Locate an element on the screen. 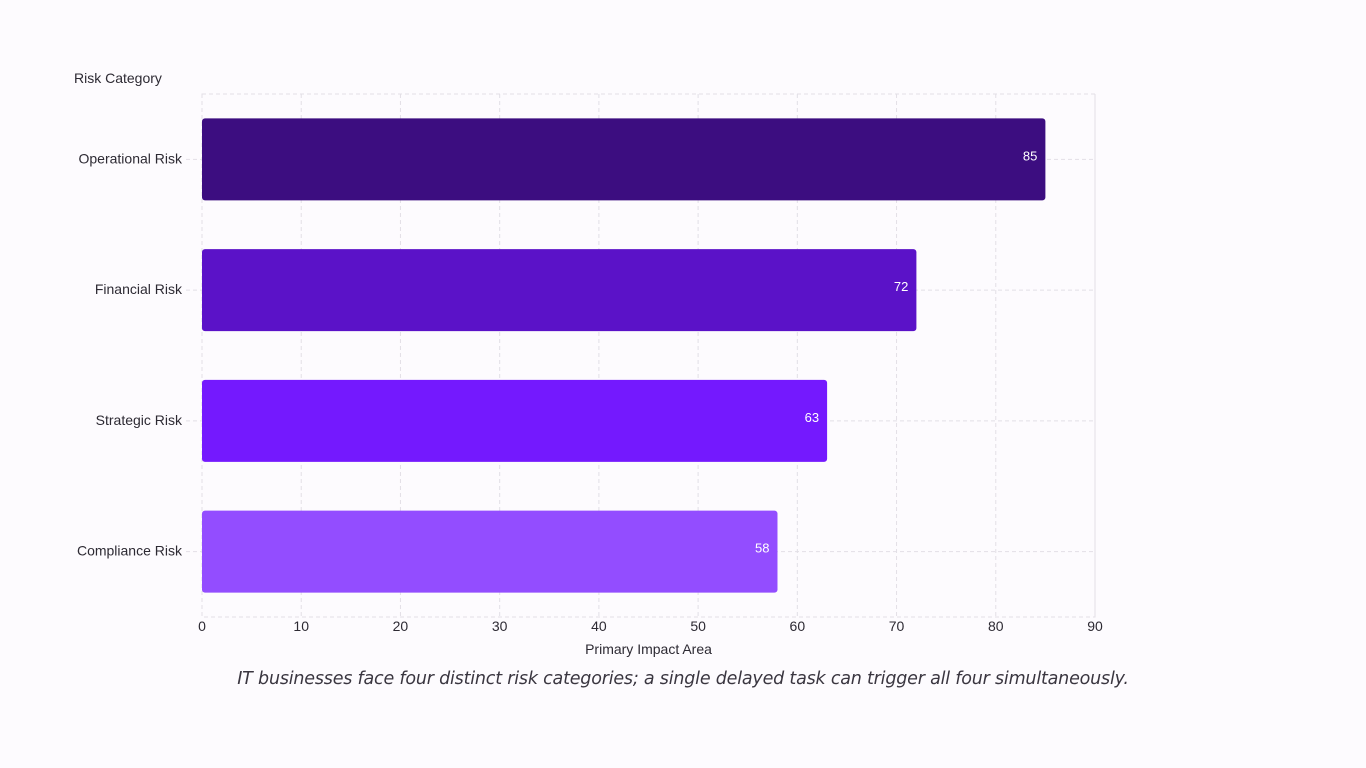  category-label: Compliance Risk is located at coordinates (130, 551).